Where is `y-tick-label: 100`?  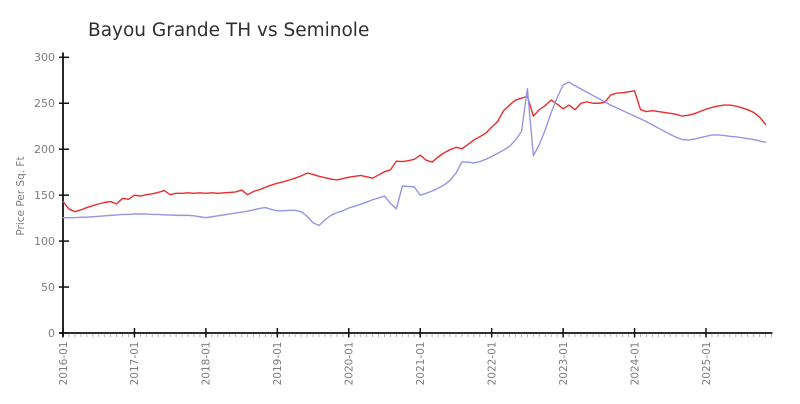
y-tick-label: 100 is located at coordinates (44, 241).